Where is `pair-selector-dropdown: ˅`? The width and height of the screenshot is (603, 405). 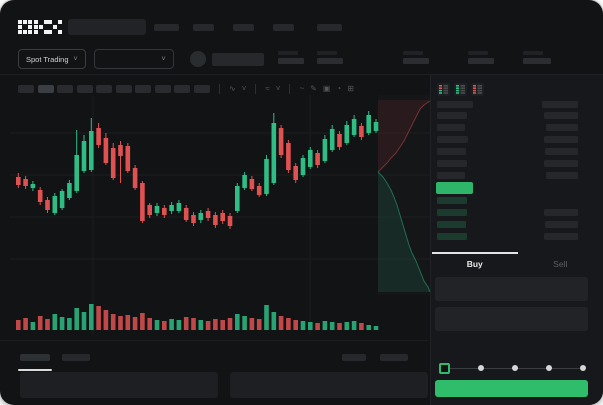 pair-selector-dropdown: ˅ is located at coordinates (133, 59).